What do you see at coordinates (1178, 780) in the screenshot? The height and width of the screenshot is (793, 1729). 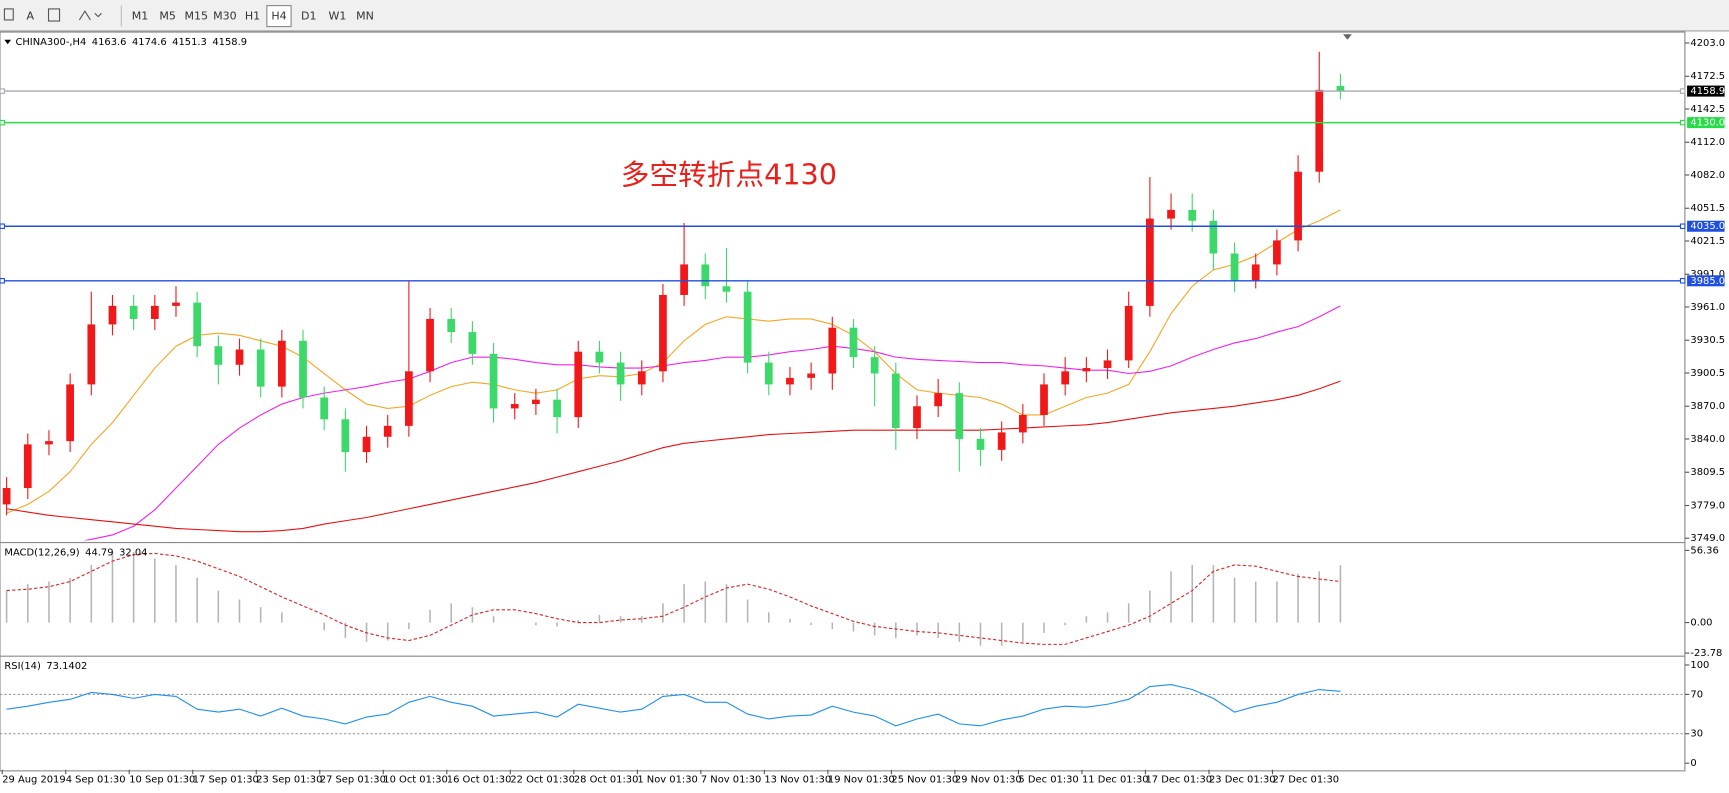 I see `x-tick-label: 17 Dec 01:30` at bounding box center [1178, 780].